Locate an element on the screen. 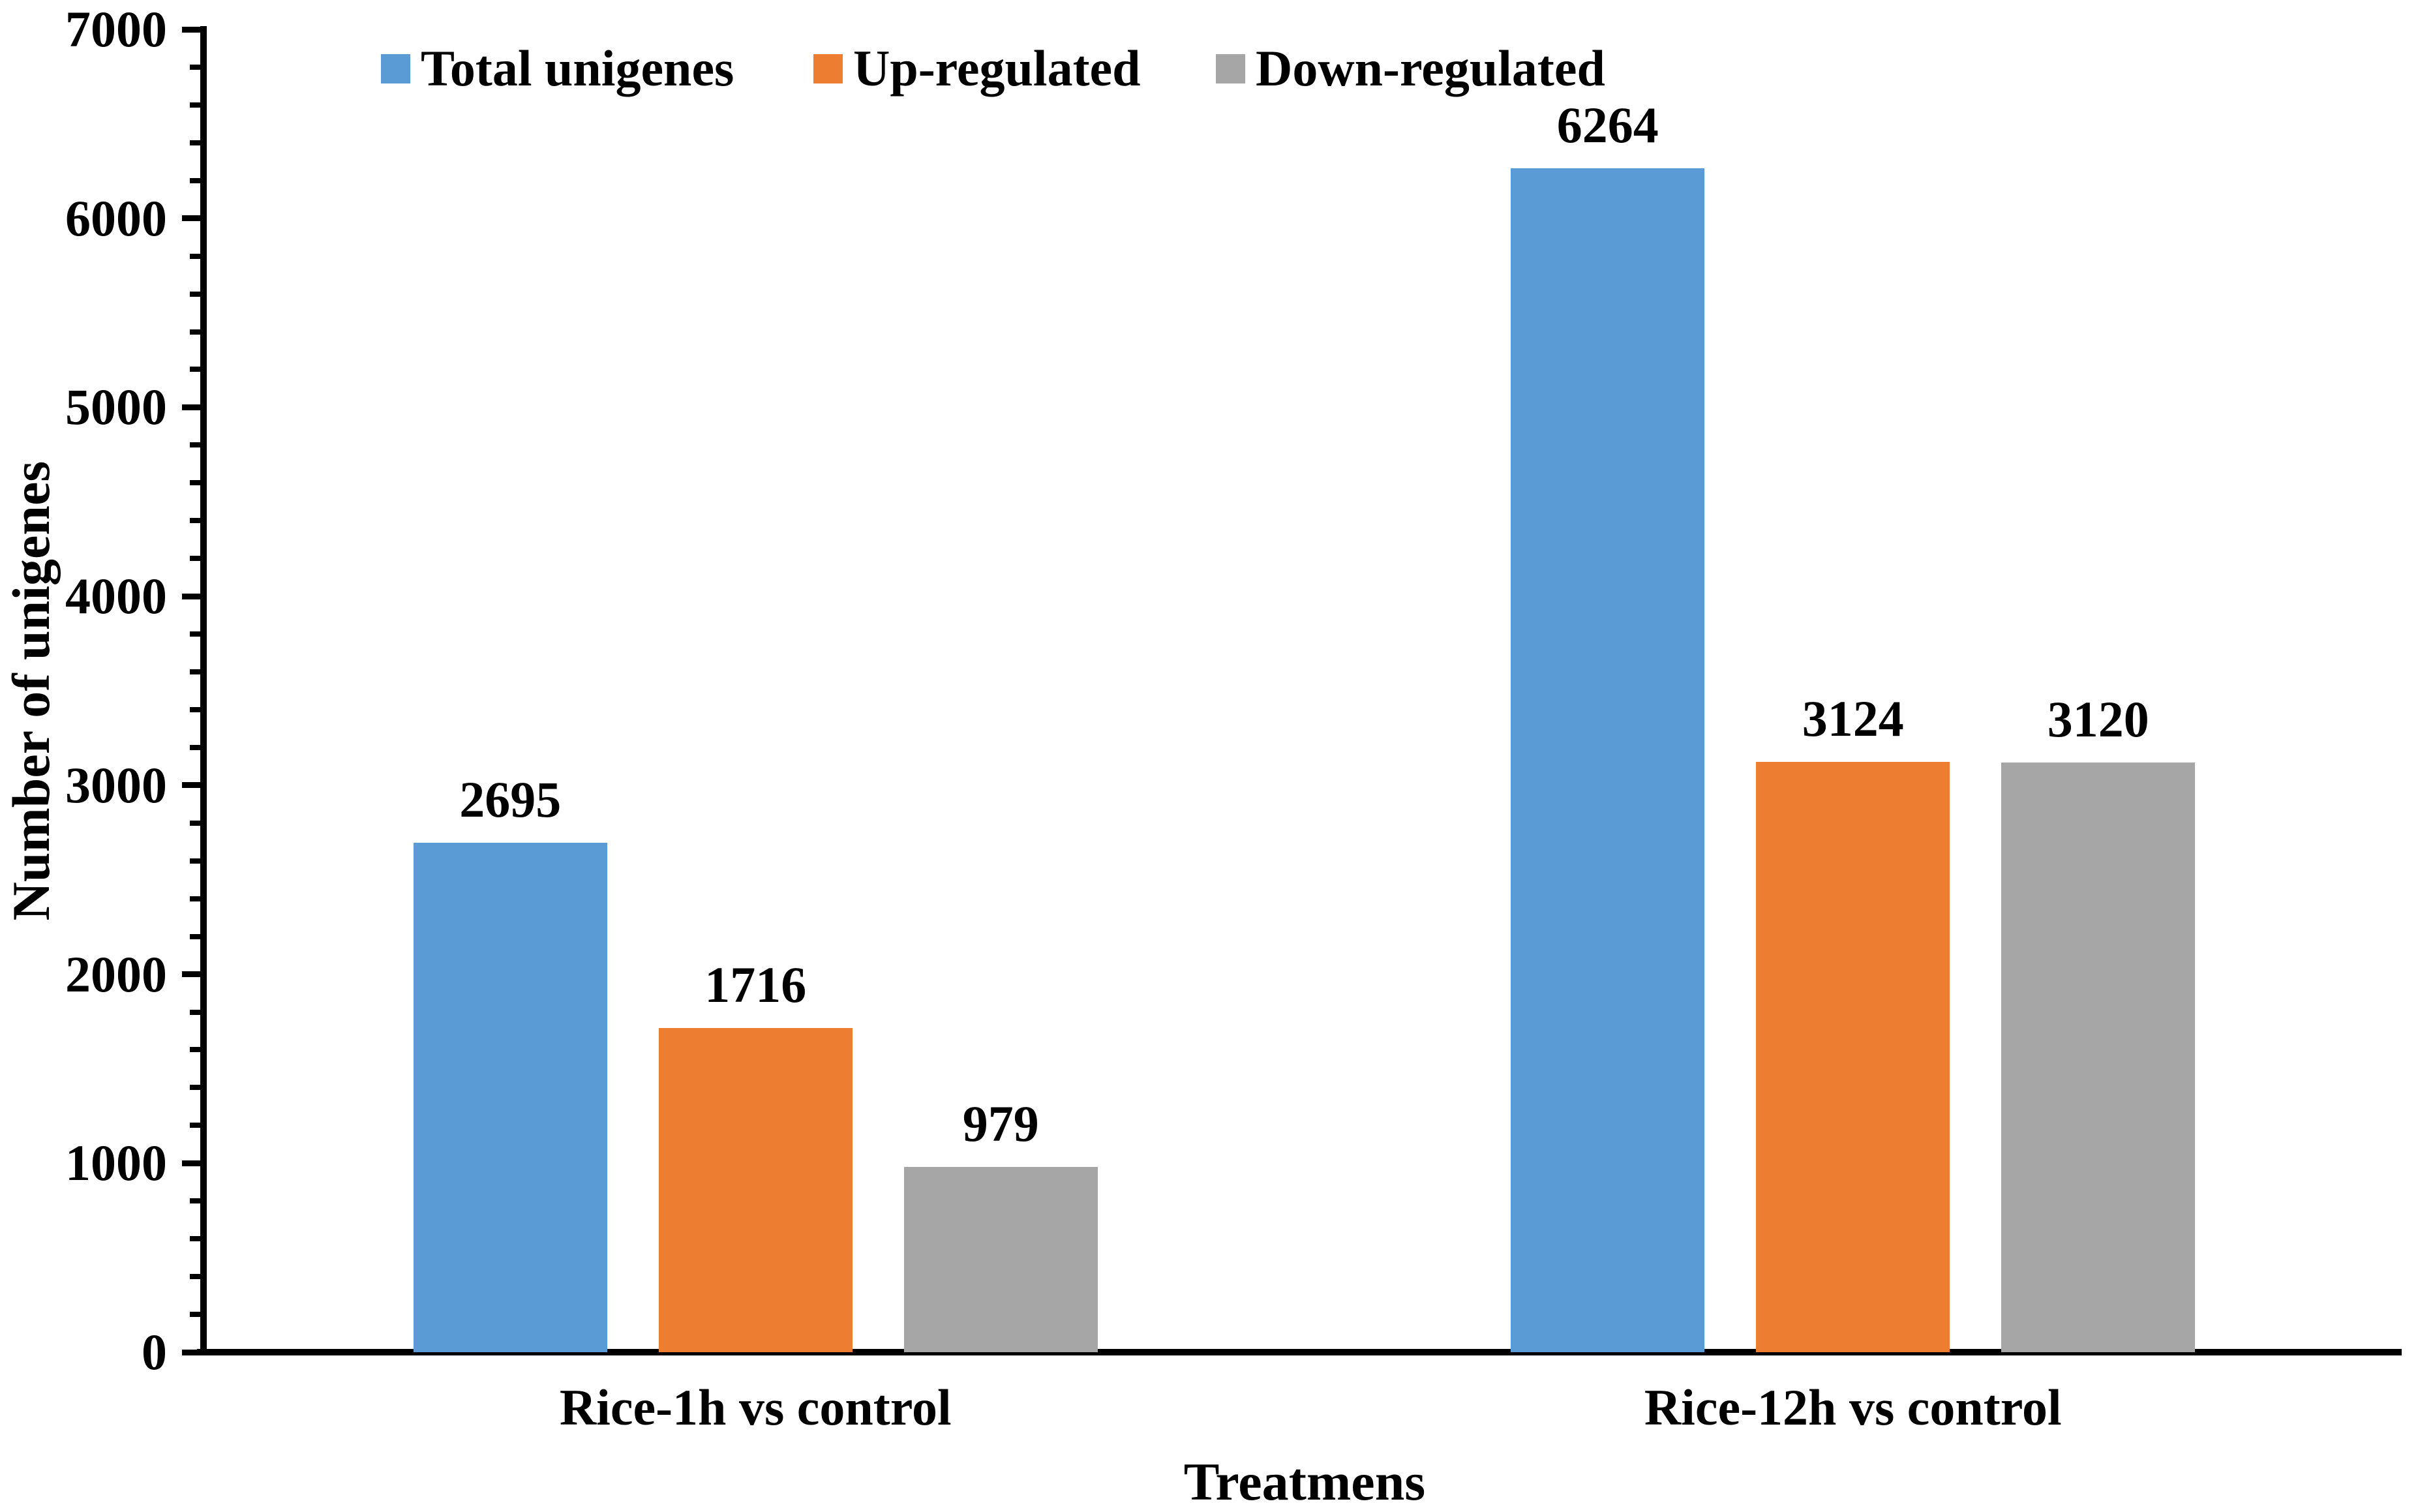  y-tick-label: 4000 is located at coordinates (116, 596).